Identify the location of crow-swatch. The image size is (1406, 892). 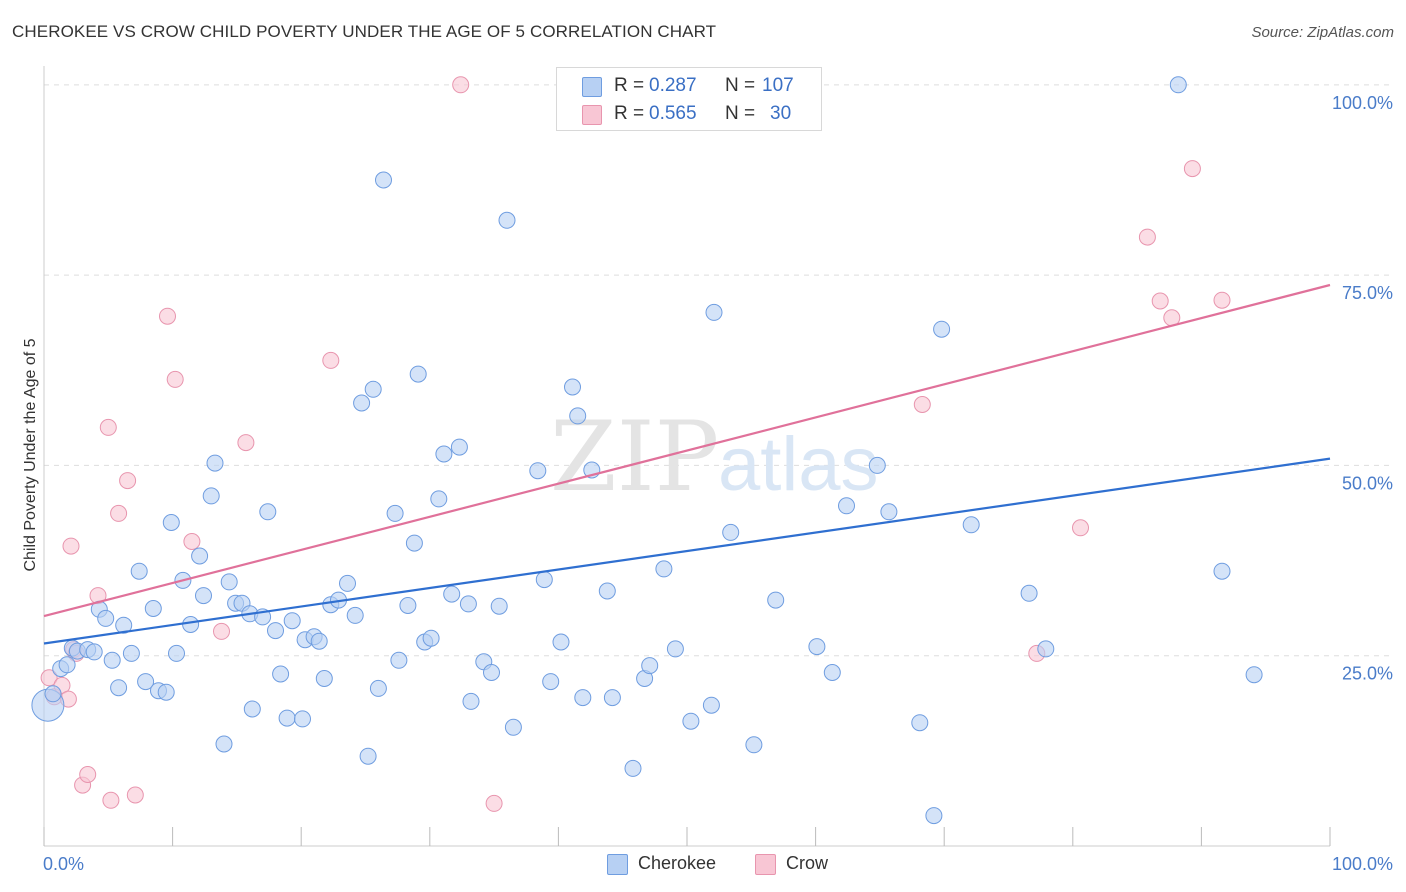
(592, 115).